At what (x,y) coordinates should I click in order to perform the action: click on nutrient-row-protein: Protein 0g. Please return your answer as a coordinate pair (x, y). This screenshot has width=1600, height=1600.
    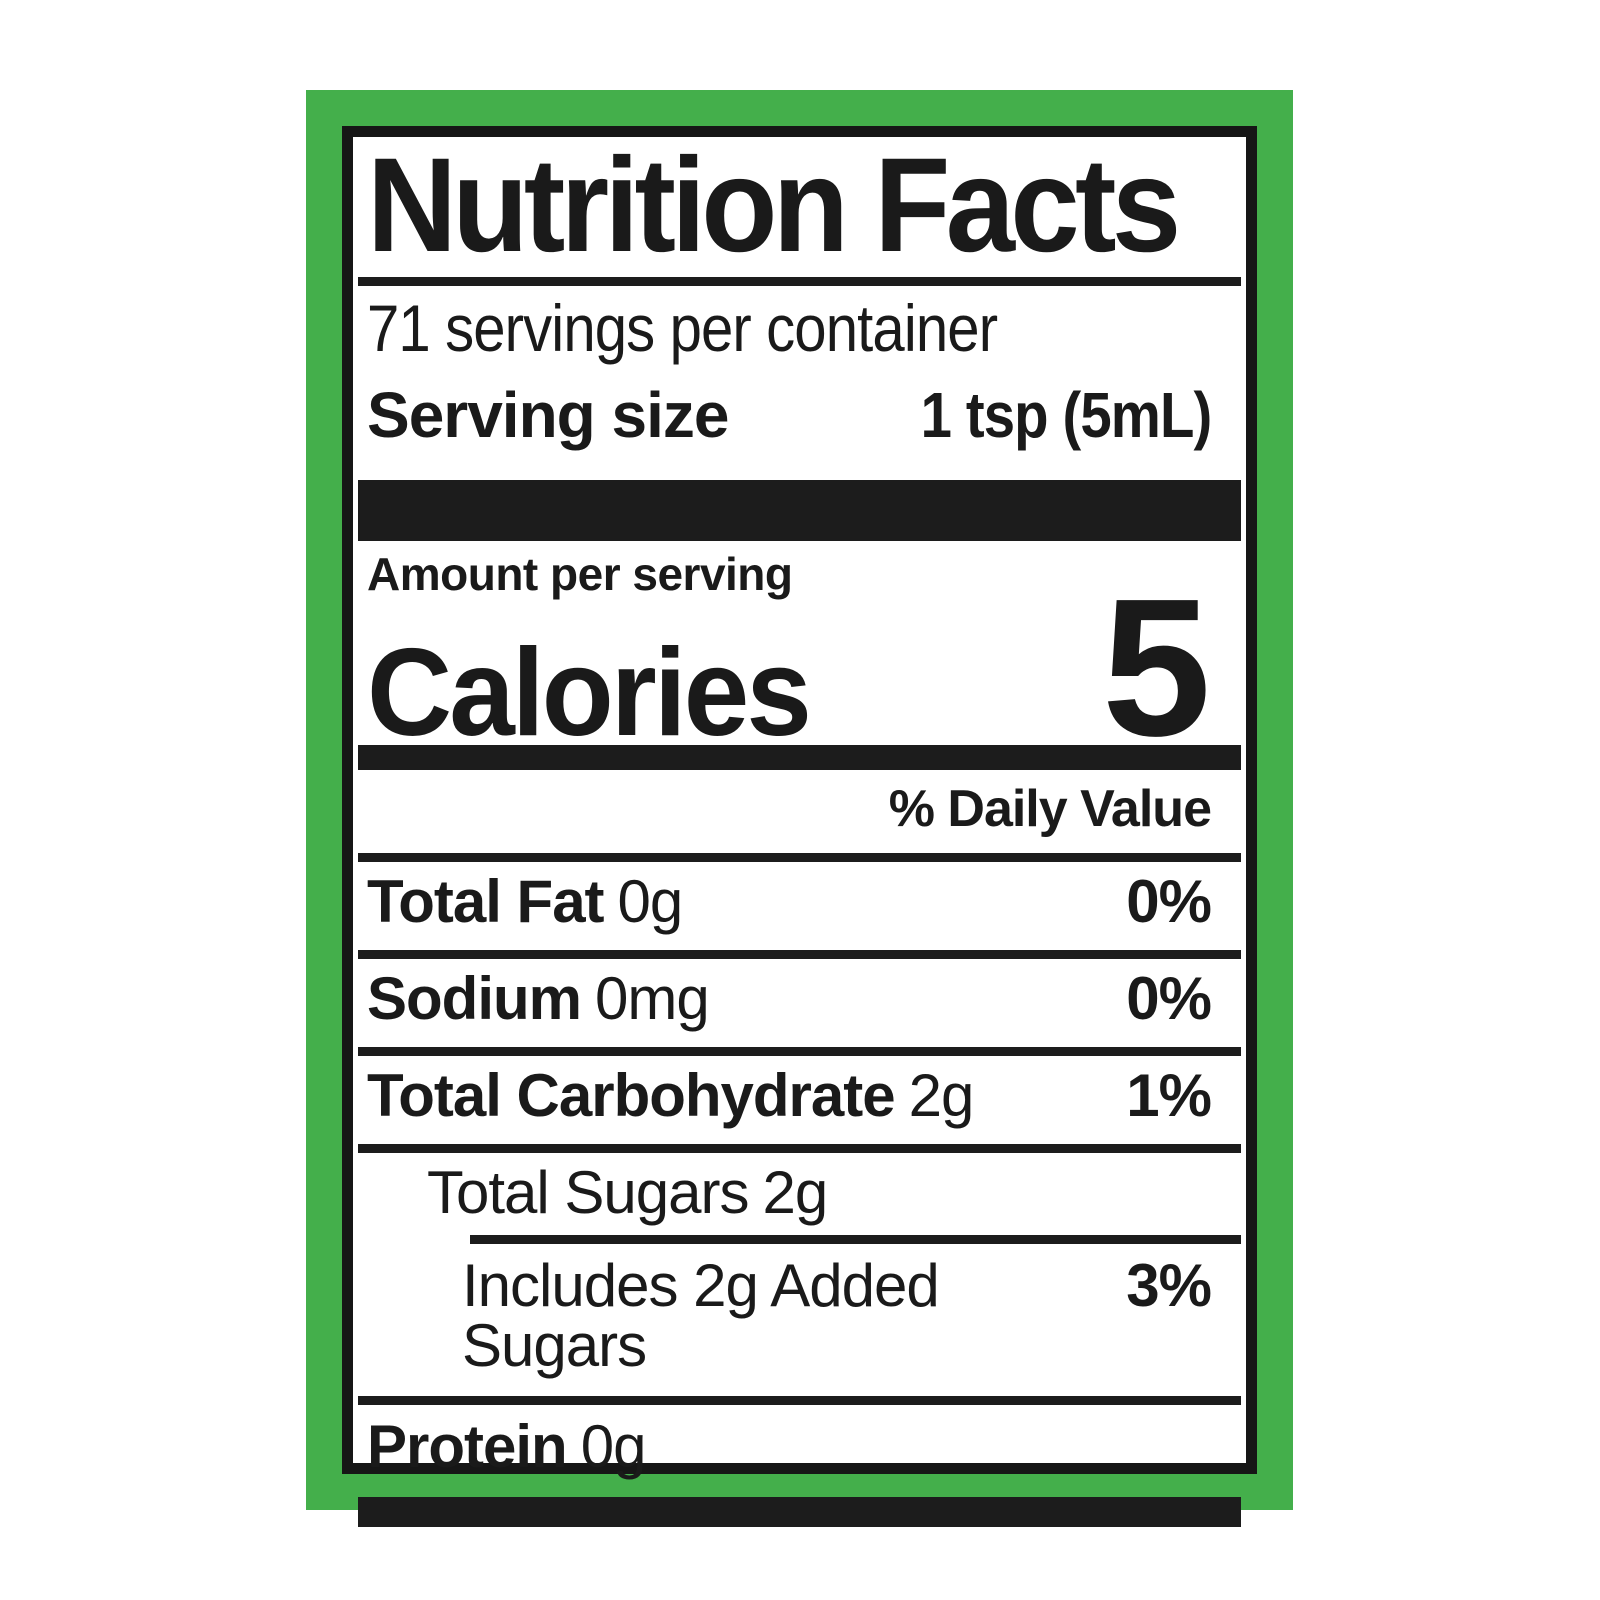
    Looking at the image, I should click on (799, 1451).